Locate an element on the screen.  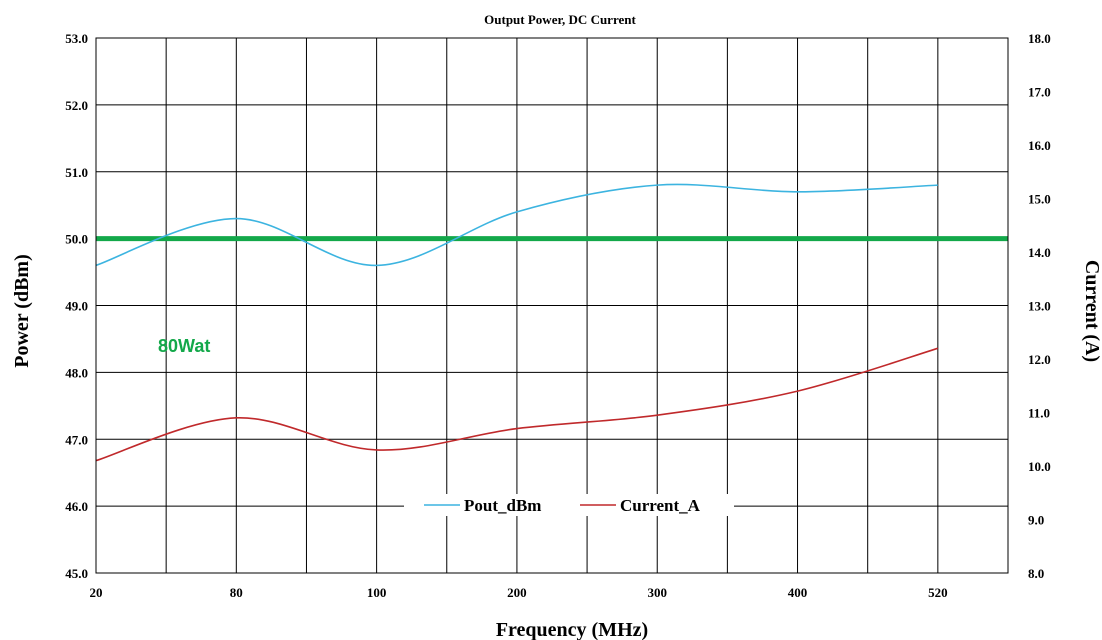
legend-label-pout: Pout_dBm is located at coordinates (502, 505).